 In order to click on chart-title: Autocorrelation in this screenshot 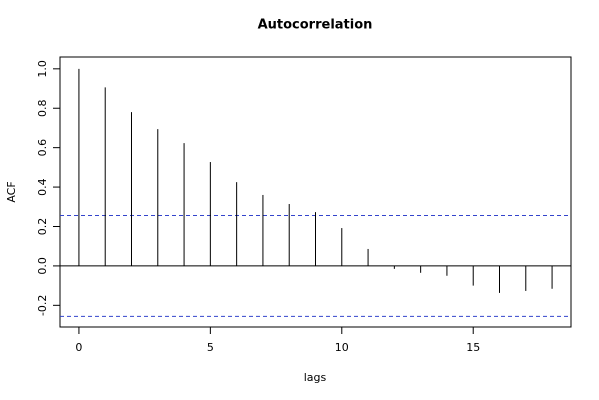, I will do `click(315, 25)`.